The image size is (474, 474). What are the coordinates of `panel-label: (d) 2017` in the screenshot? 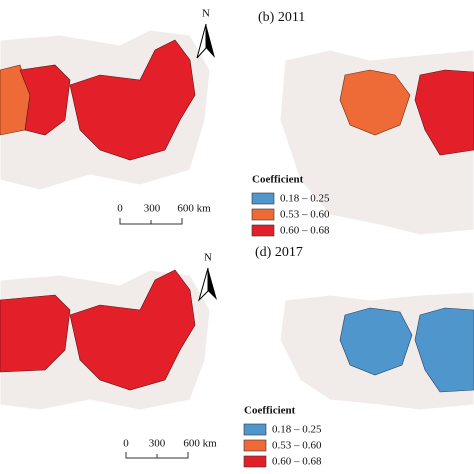 It's located at (279, 252).